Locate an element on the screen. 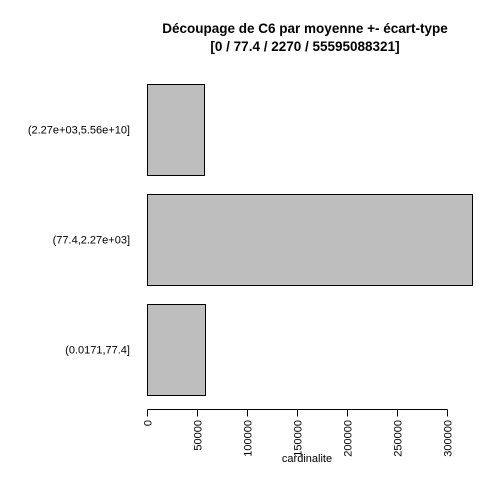 The width and height of the screenshot is (480, 480). x-axis-label: cardinalite is located at coordinates (307, 459).